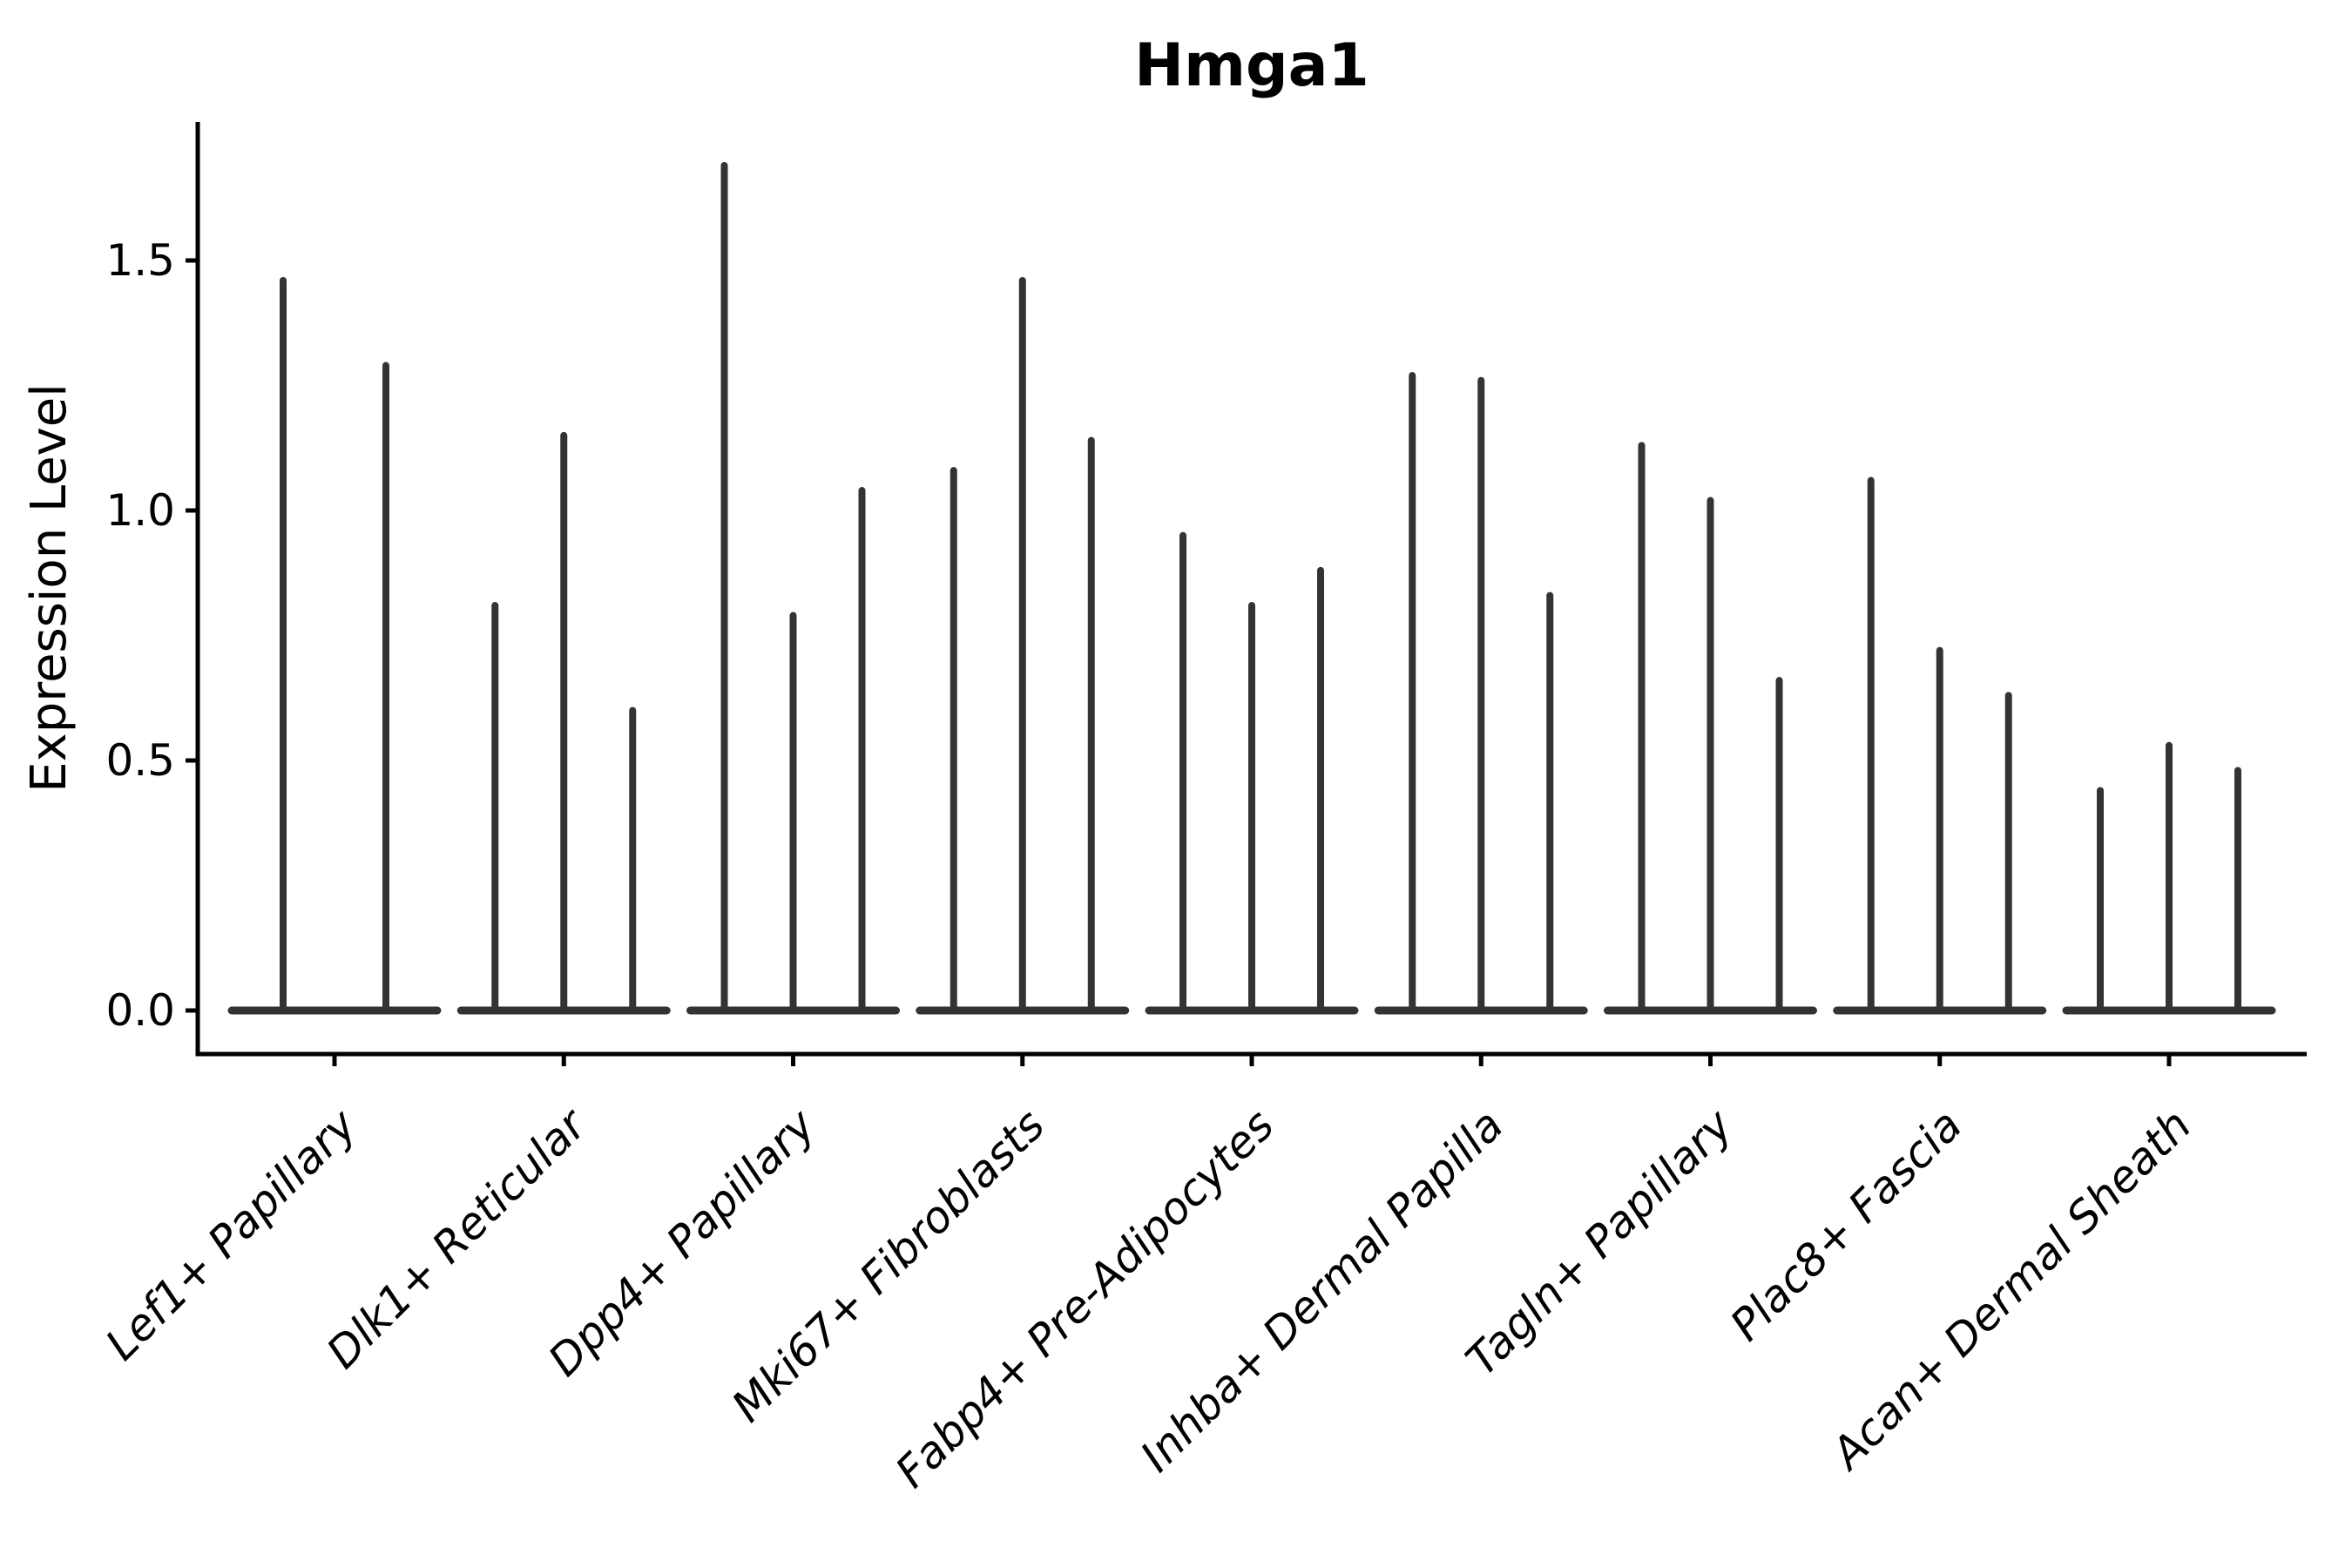 This screenshot has height=1568, width=2352. I want to click on y-tick-label: 1.0, so click(140, 510).